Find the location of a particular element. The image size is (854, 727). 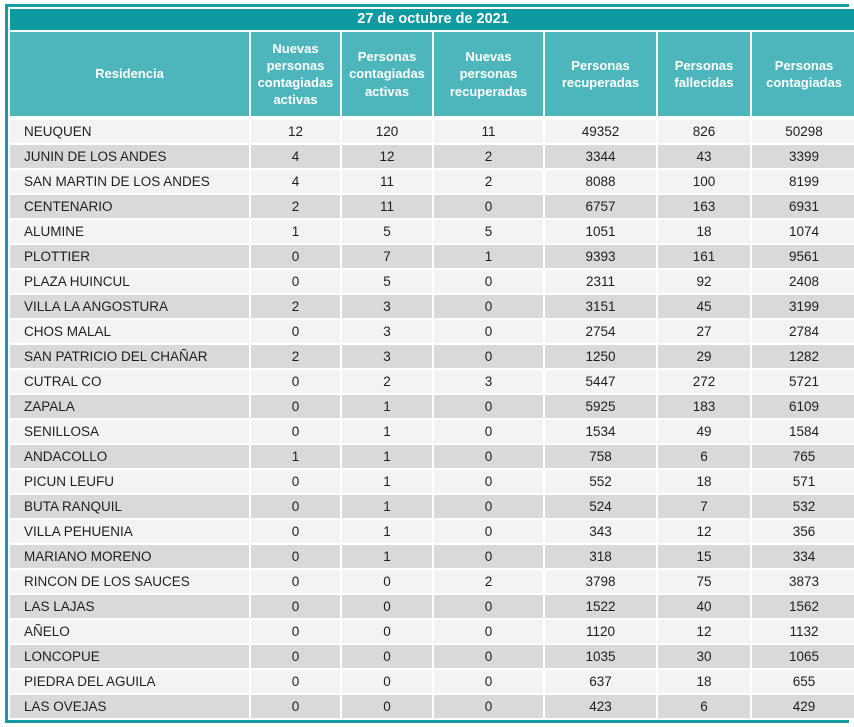

table-row: CHOS MALAL 0 3 0 2754 27 2784 is located at coordinates (432, 331).